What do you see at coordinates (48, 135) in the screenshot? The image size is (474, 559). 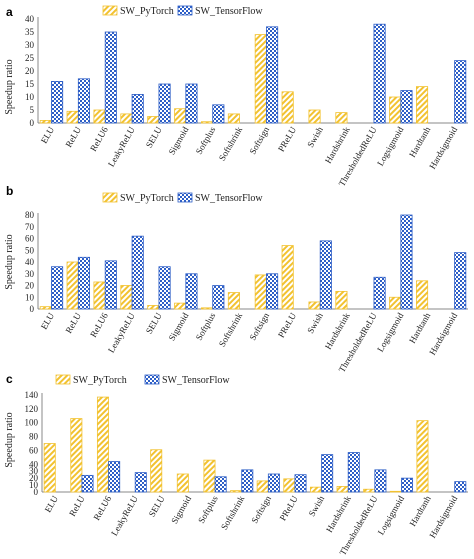 I see `x-tick-label-a-elu: ELU` at bounding box center [48, 135].